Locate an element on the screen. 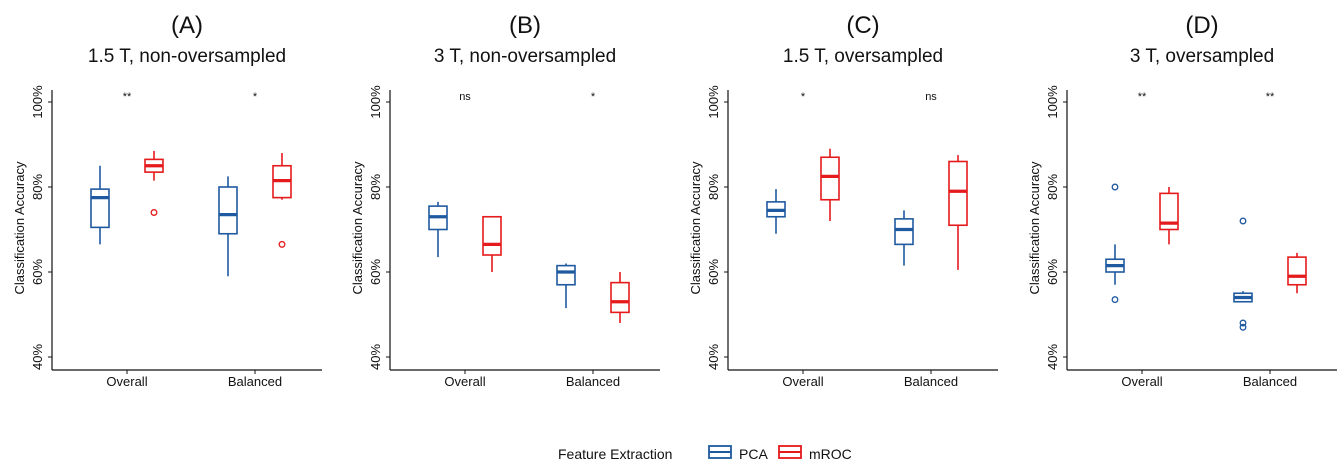  panel-title: 1.5 T, oversampled is located at coordinates (863, 56).